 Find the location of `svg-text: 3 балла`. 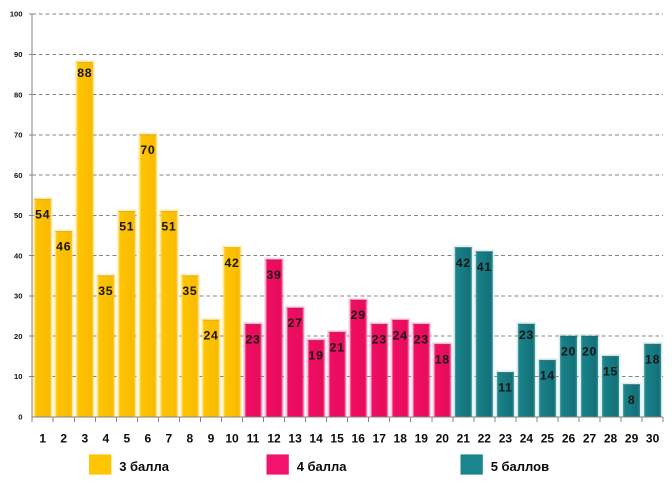

svg-text: 3 балла is located at coordinates (144, 466).